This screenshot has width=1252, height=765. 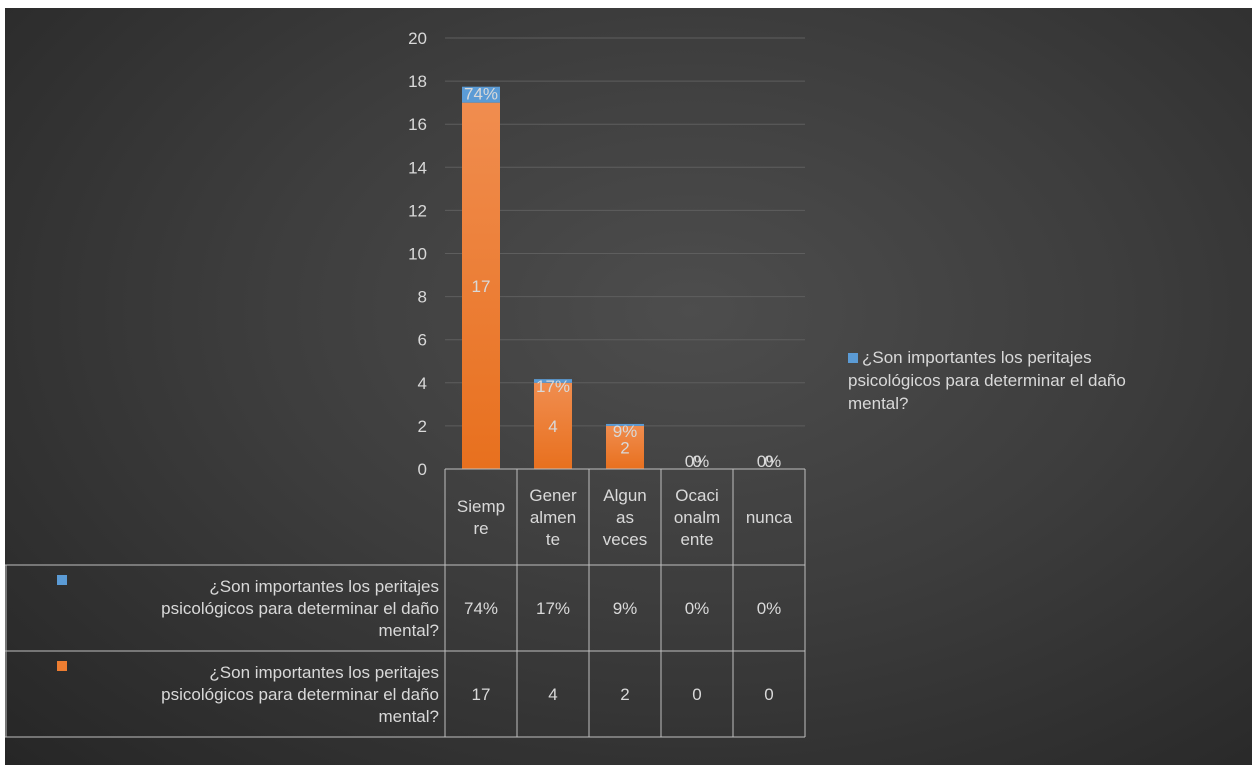 What do you see at coordinates (417, 210) in the screenshot?
I see `y-tick-label: 12` at bounding box center [417, 210].